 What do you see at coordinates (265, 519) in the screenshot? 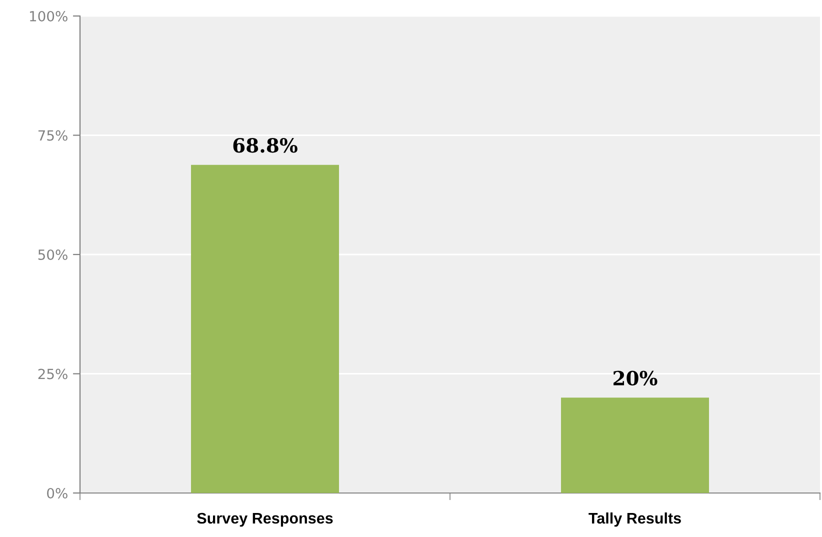
I see `x-tick-label: Survey Responses` at bounding box center [265, 519].